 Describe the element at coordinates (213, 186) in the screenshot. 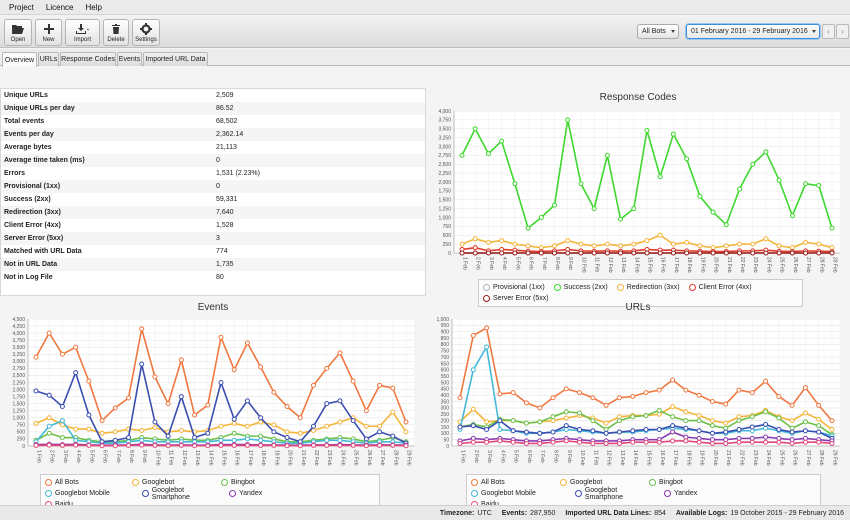

I see `stats-row: Provisional (1xx) 0` at that location.